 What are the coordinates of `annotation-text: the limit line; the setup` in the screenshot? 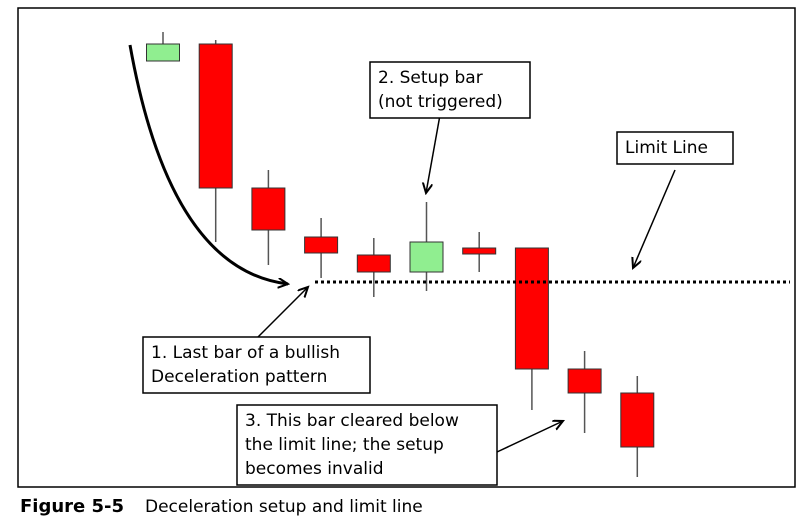 It's located at (344, 445).